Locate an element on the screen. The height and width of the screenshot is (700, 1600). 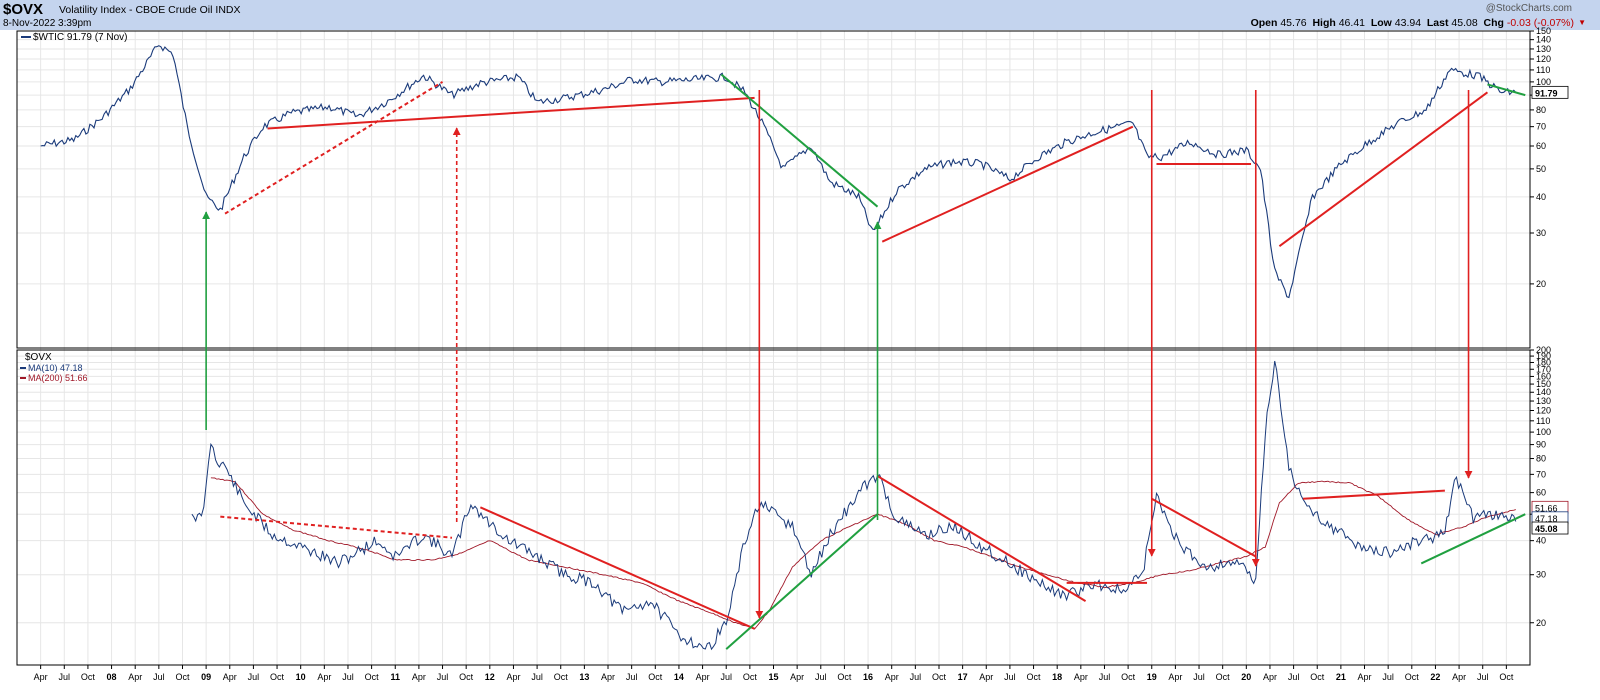
ovx-y-tick-label: 150 is located at coordinates (1543, 384).